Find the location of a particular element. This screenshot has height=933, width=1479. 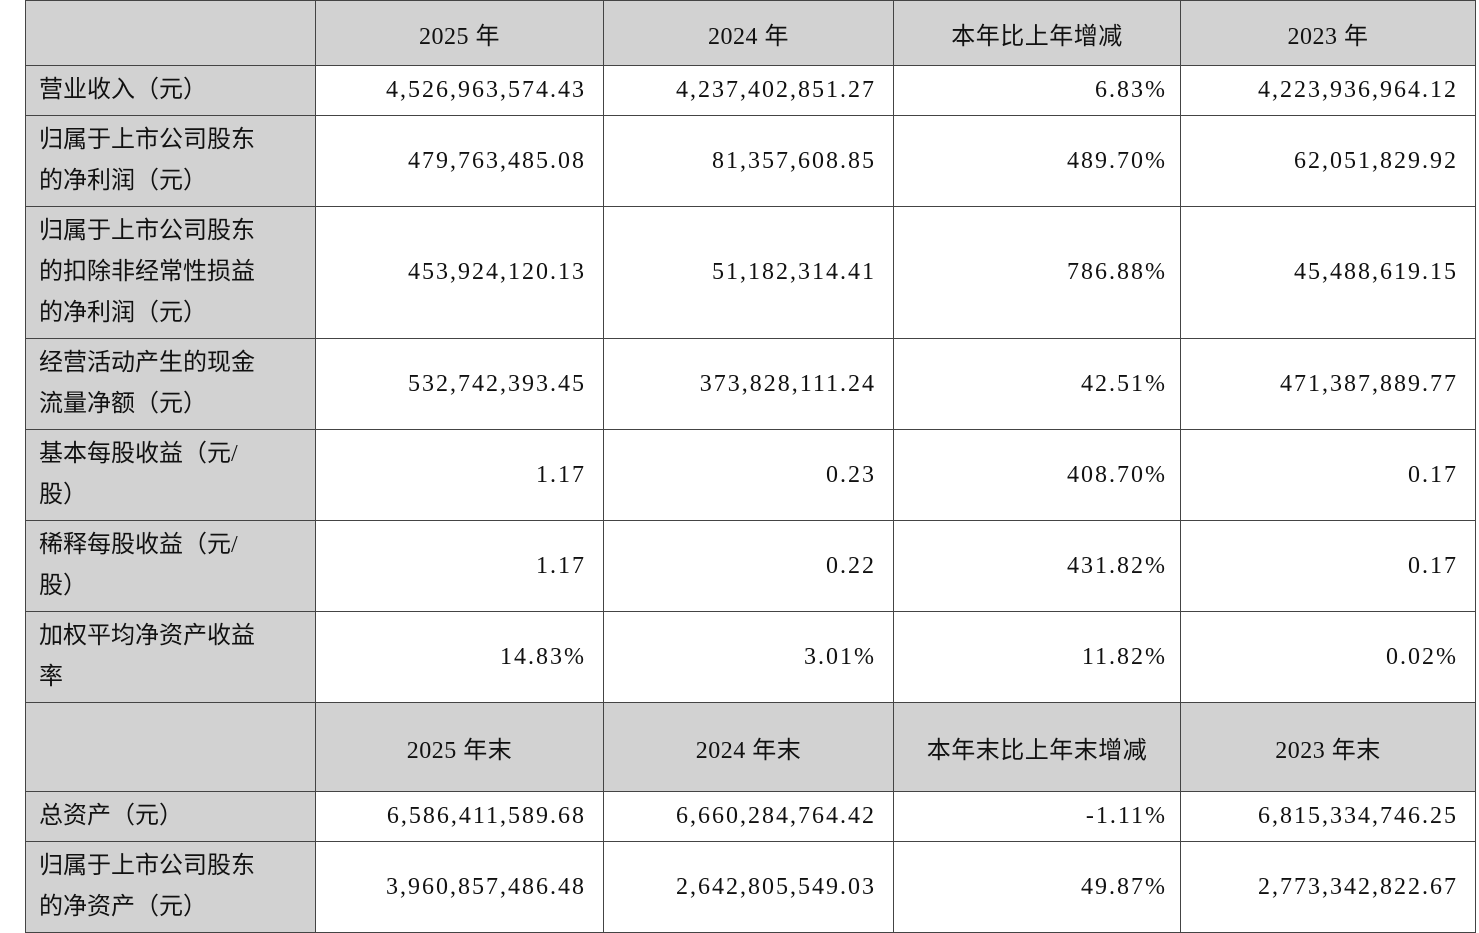

value-2025: 6,586,411,589.68 is located at coordinates (459, 816).